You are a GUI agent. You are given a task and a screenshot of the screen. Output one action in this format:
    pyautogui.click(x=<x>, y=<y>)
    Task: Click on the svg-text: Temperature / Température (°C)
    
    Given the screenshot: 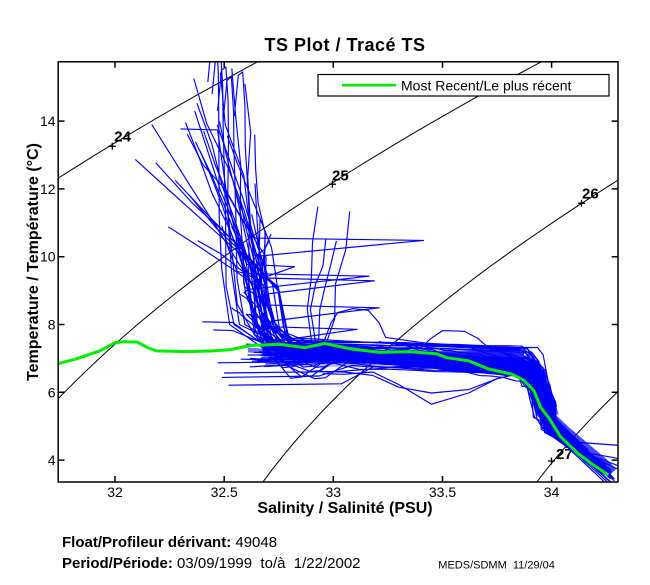 What is the action you would take?
    pyautogui.click(x=33, y=262)
    